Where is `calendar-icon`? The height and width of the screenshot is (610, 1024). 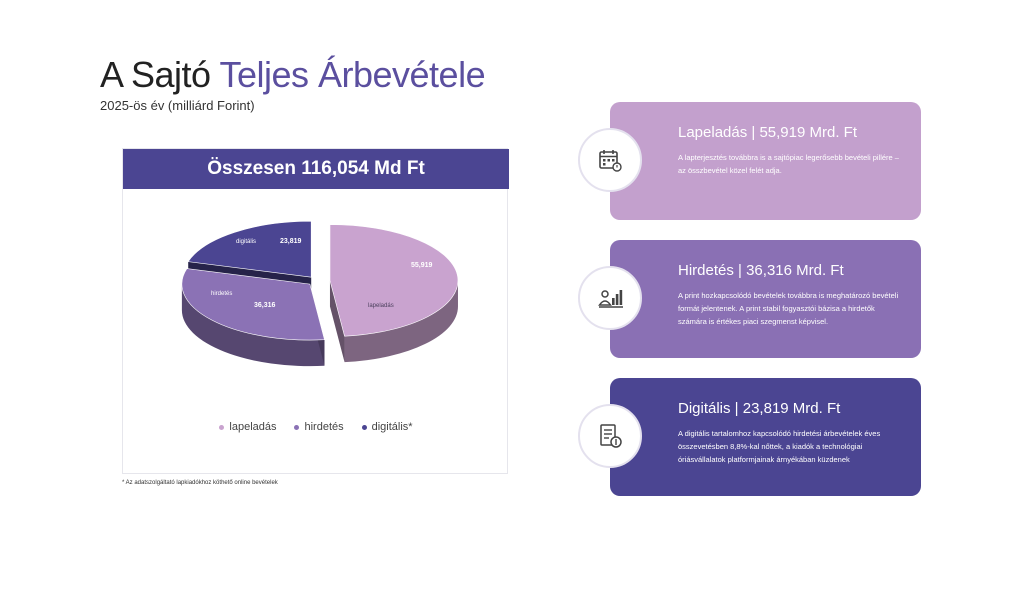 calendar-icon is located at coordinates (610, 160).